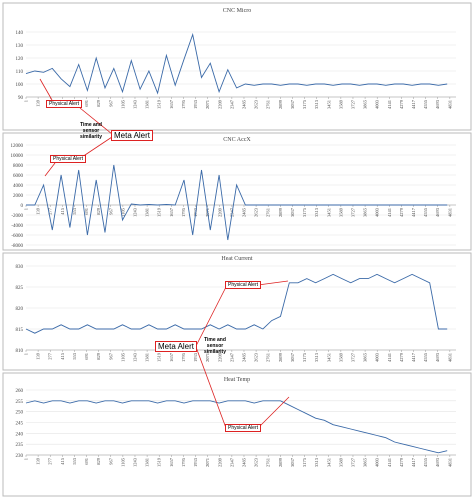 The image size is (474, 498). Describe the element at coordinates (413, 212) in the screenshot. I see `x-tick-label: 4417` at that location.